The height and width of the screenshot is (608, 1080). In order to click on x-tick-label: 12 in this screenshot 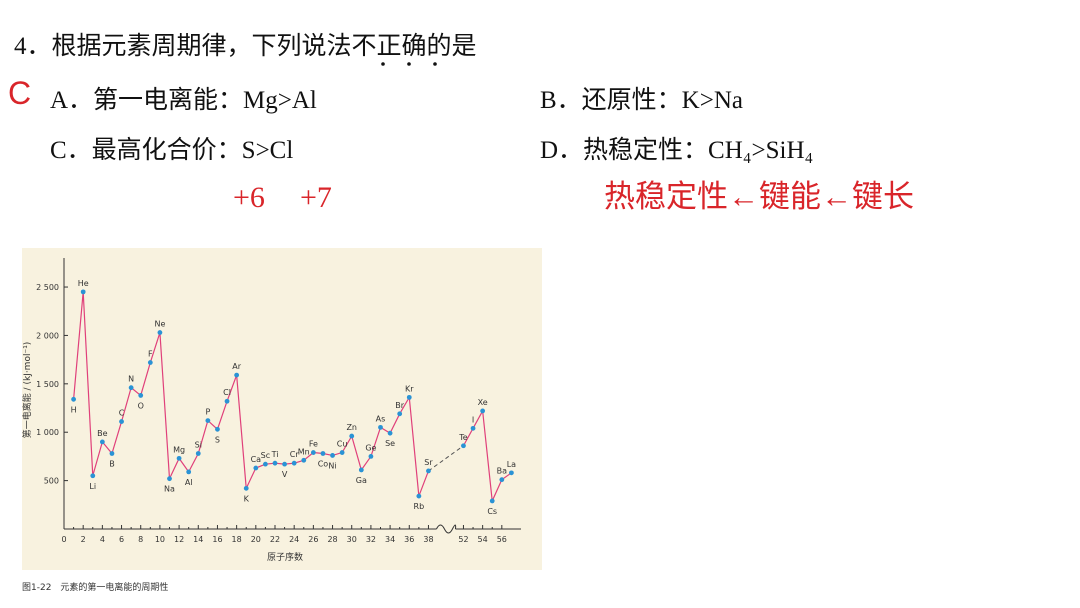, I will do `click(179, 539)`.